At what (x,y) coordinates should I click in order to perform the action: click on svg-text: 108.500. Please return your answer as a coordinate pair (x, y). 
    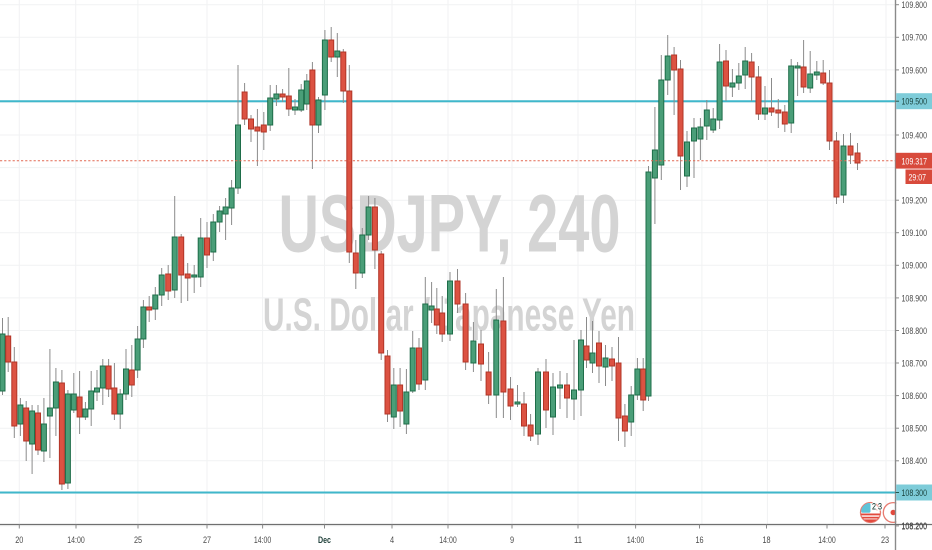
    Looking at the image, I should click on (915, 429).